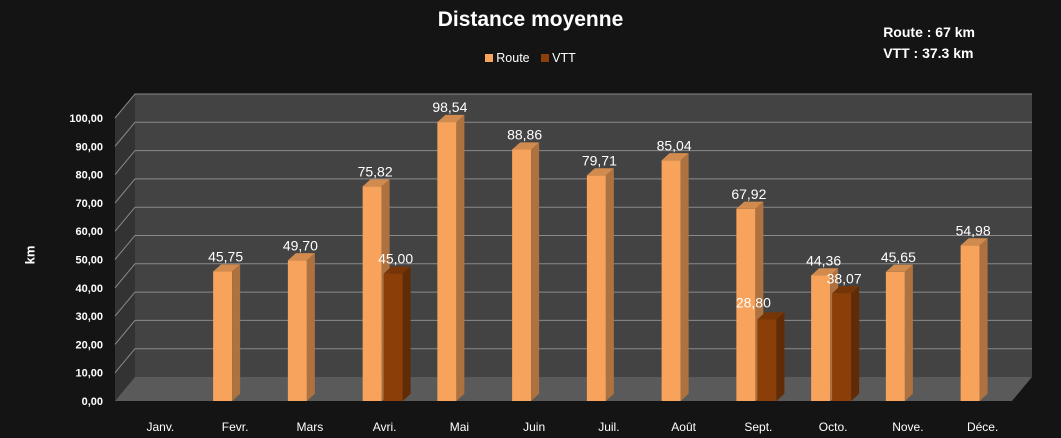  What do you see at coordinates (395, 259) in the screenshot?
I see `data-label: 45,00` at bounding box center [395, 259].